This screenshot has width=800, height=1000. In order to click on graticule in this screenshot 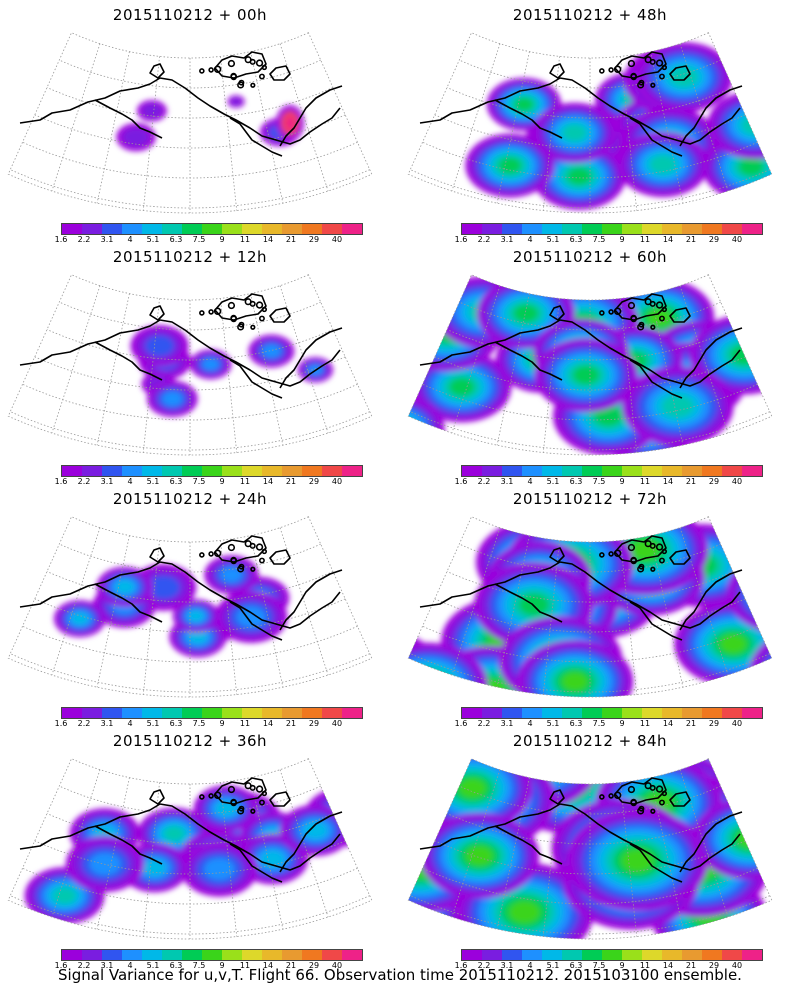, I will do `click(590, 370)`.